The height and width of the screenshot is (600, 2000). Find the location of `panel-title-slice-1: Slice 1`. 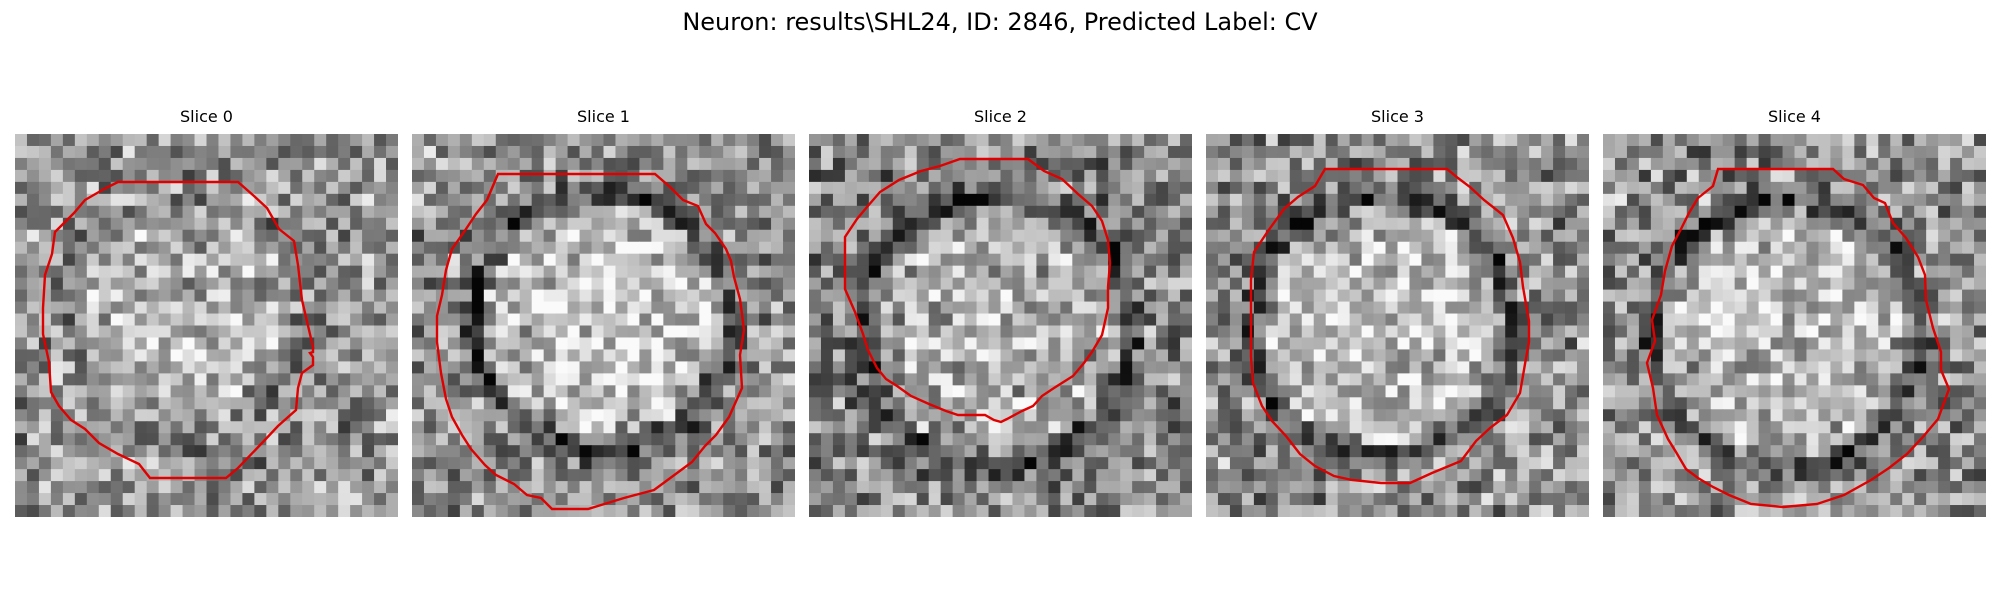

panel-title-slice-1: Slice 1 is located at coordinates (603, 116).